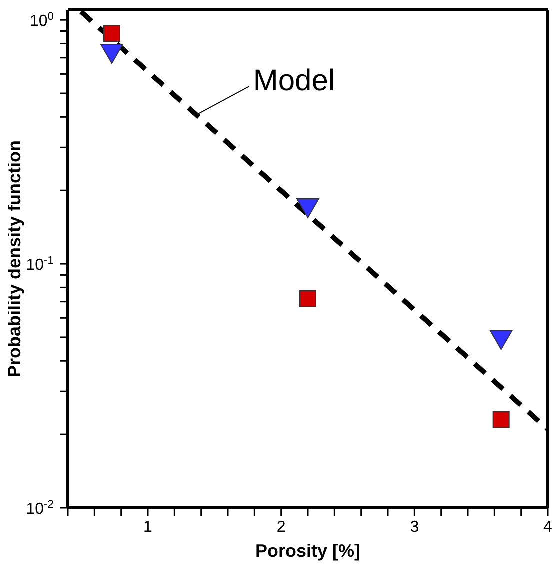 The height and width of the screenshot is (565, 558). Describe the element at coordinates (548, 527) in the screenshot. I see `x-tick-label: 4` at that location.